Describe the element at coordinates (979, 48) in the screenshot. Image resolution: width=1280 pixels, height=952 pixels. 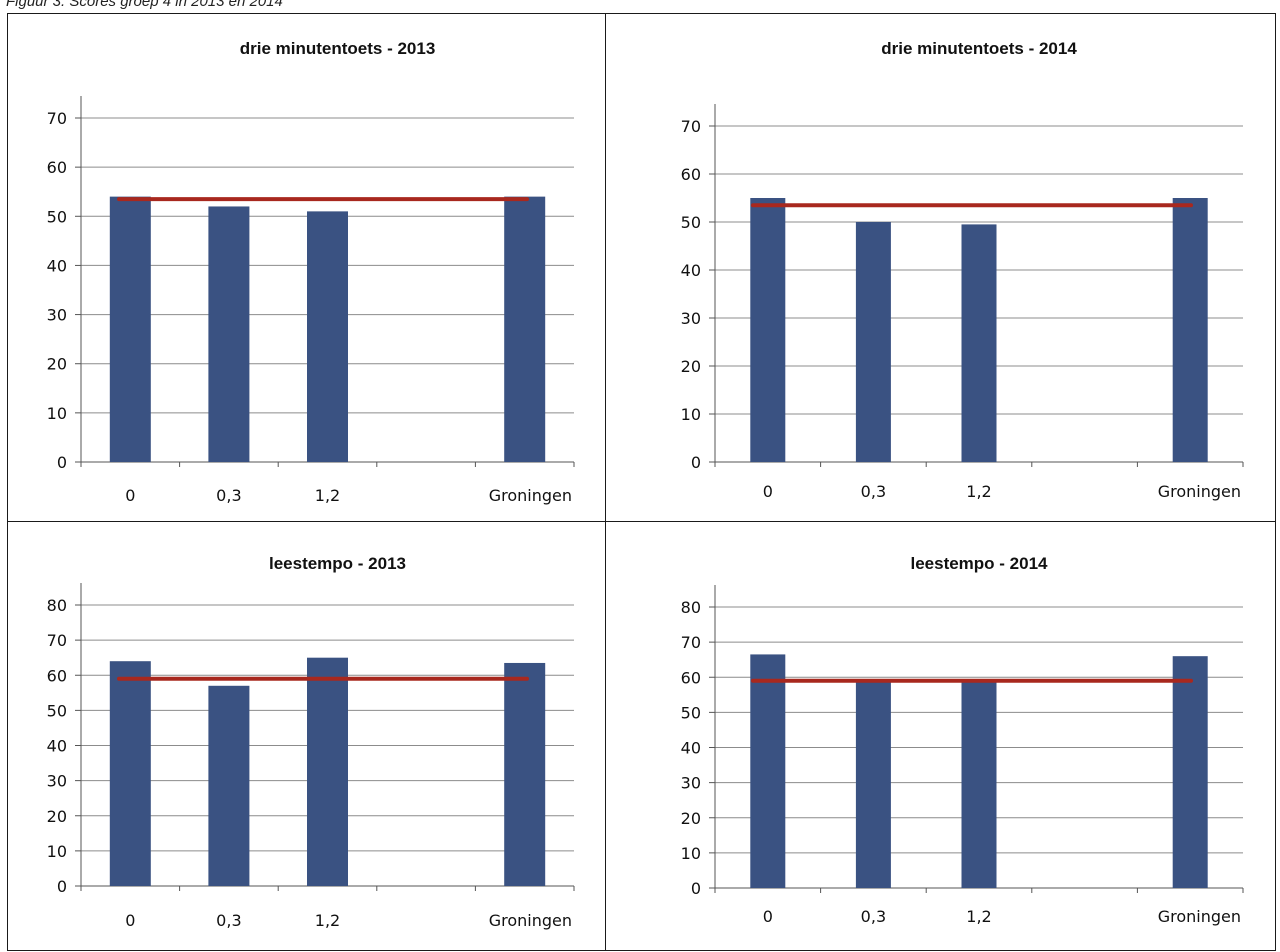
I see `chart-title: drie minutentoets - 2014` at that location.